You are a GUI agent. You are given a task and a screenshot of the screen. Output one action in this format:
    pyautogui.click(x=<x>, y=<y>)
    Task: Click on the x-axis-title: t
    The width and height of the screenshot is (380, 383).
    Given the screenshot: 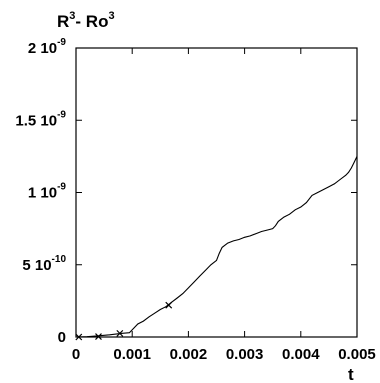 What is the action you would take?
    pyautogui.click(x=351, y=374)
    